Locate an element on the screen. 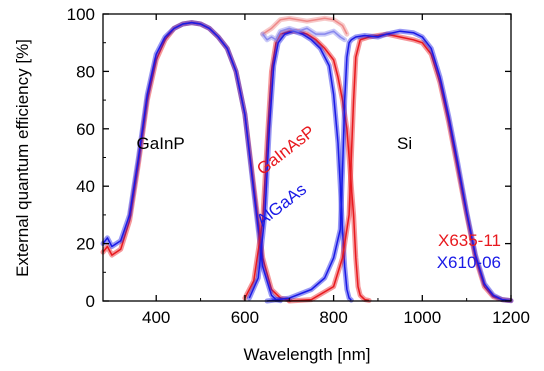 The width and height of the screenshot is (544, 371). y-axis-title: External quantum efficiency [%] is located at coordinates (22, 158).